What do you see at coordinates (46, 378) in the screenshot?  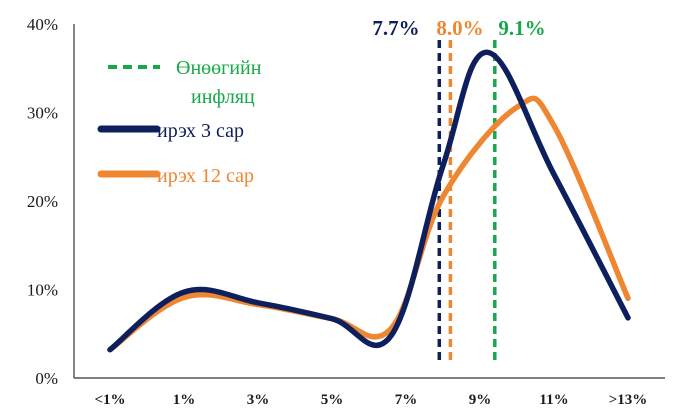 I see `y-tick-label: 0%` at bounding box center [46, 378].